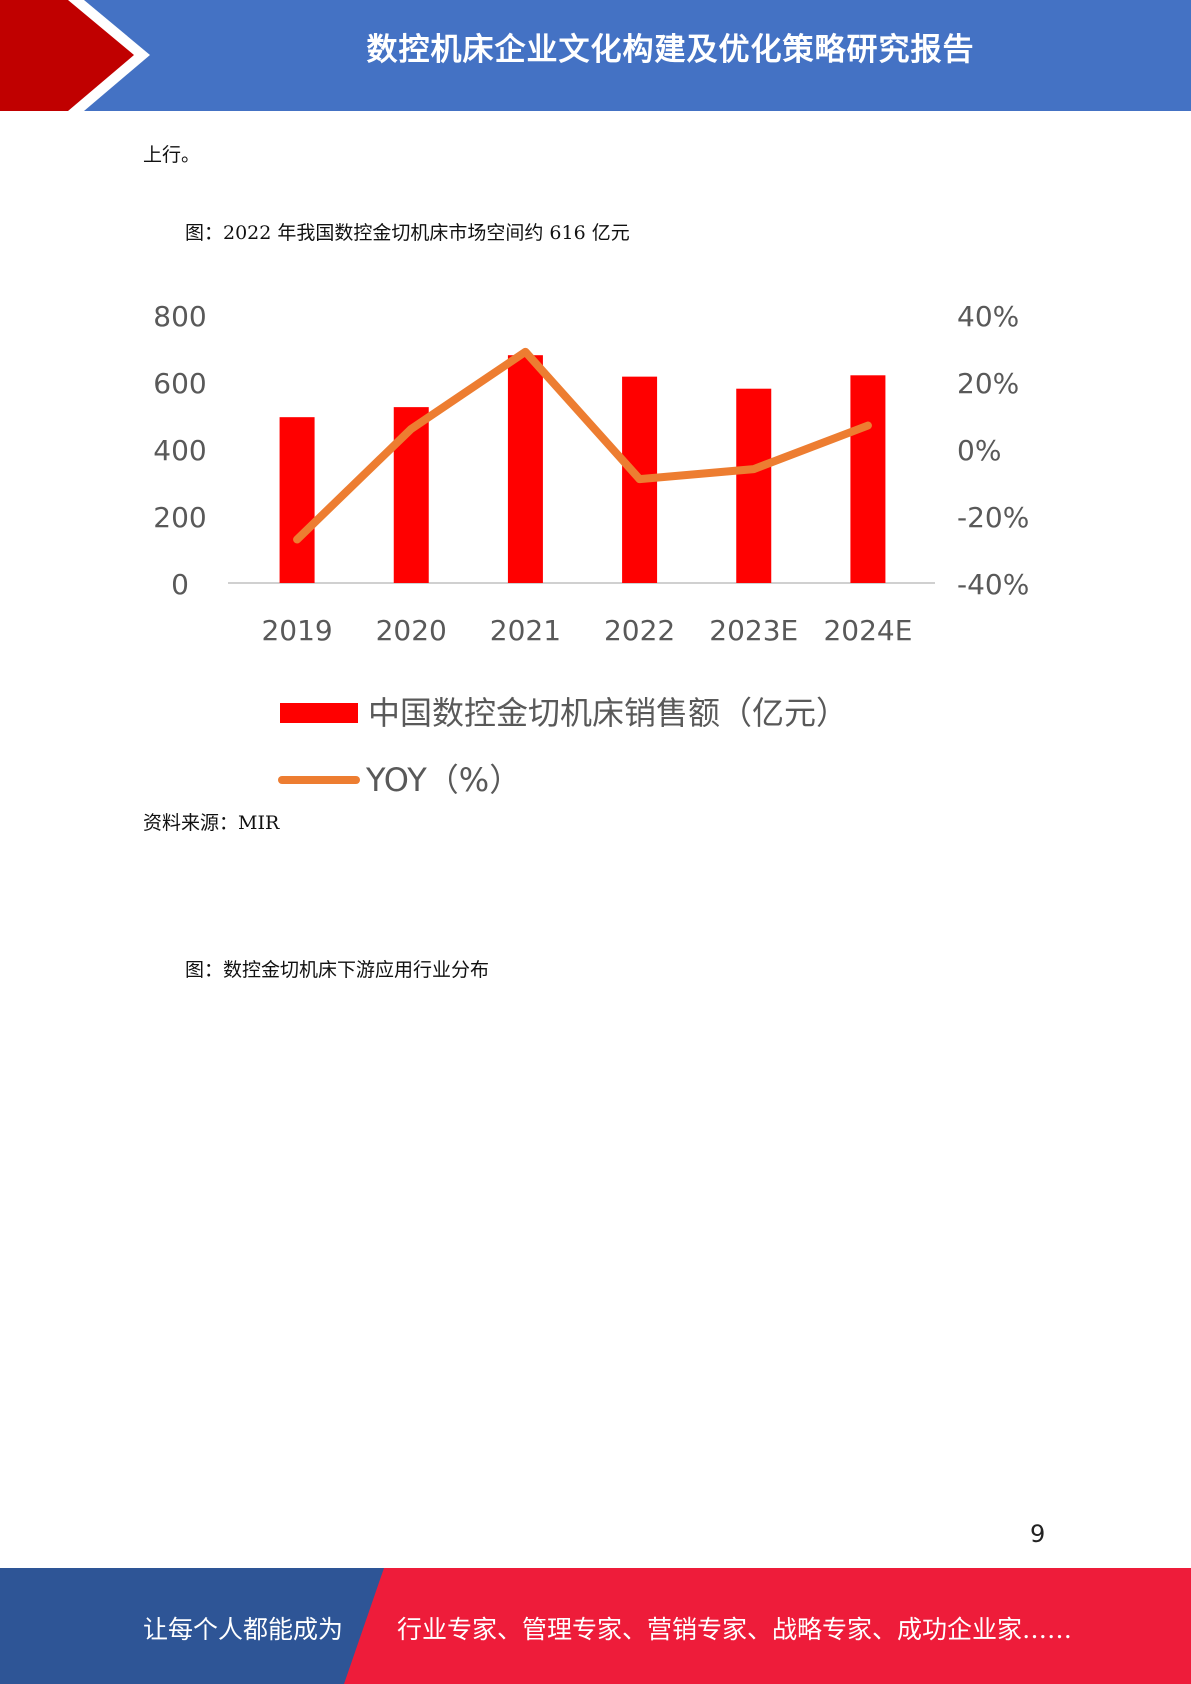 This screenshot has width=1191, height=1684. I want to click on left-tick-label: 800, so click(179, 316).